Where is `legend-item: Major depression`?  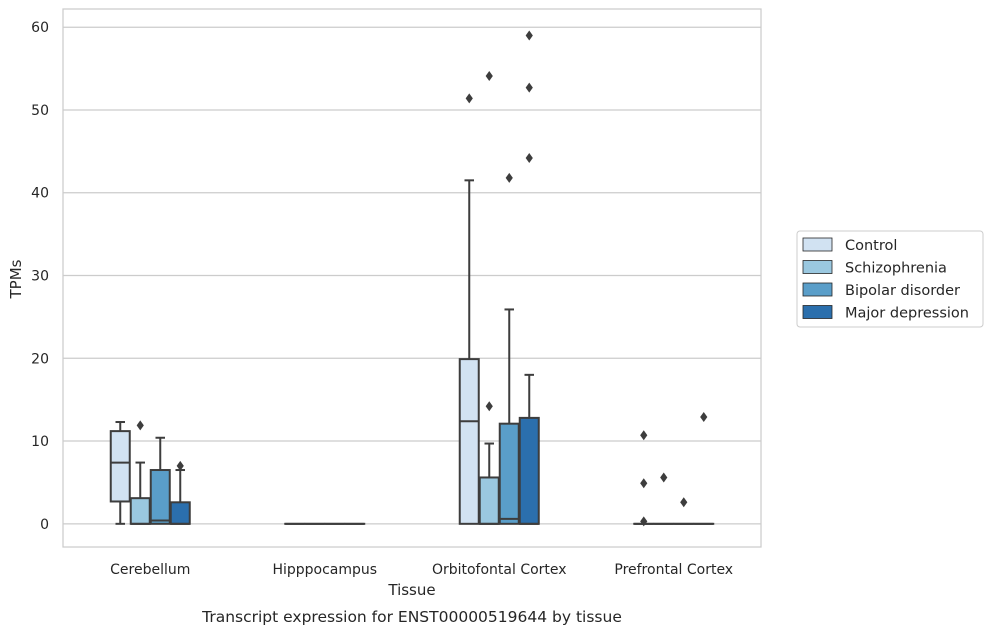
legend-item: Major depression is located at coordinates (885, 313).